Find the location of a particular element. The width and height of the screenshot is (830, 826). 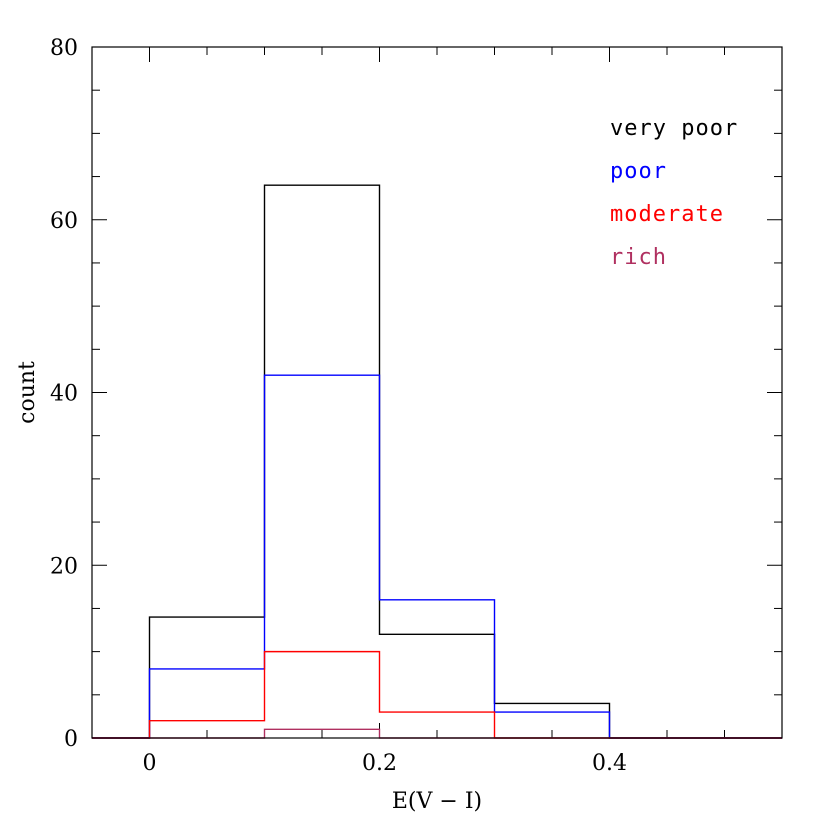

y-tick-label: 0 is located at coordinates (71, 739).